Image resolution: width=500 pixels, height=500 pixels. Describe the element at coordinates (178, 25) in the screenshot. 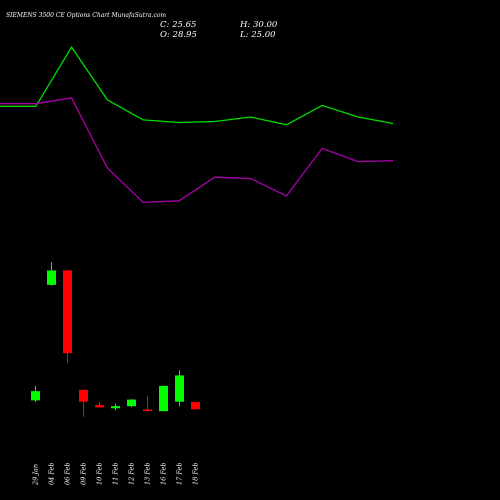

I see `close-value: C: 25.65` at that location.